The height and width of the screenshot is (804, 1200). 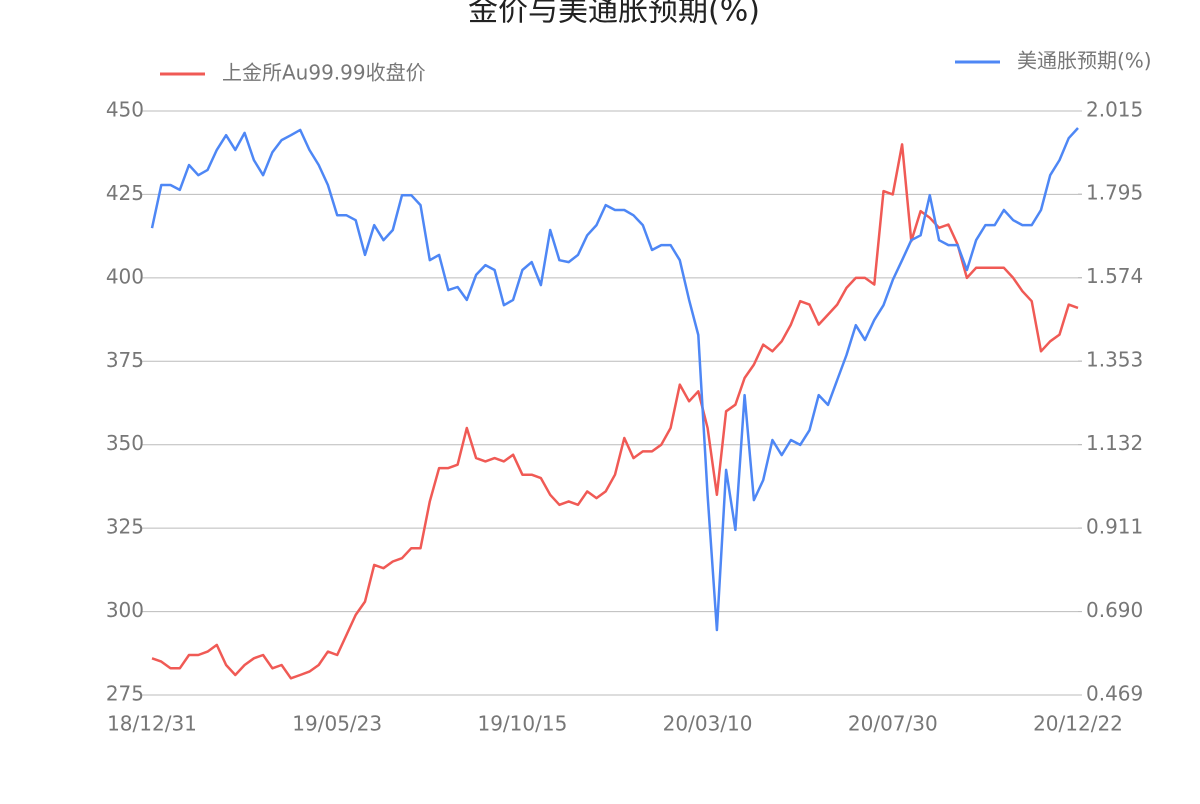 I want to click on x-tick-label: 19/10/15, so click(x=522, y=724).